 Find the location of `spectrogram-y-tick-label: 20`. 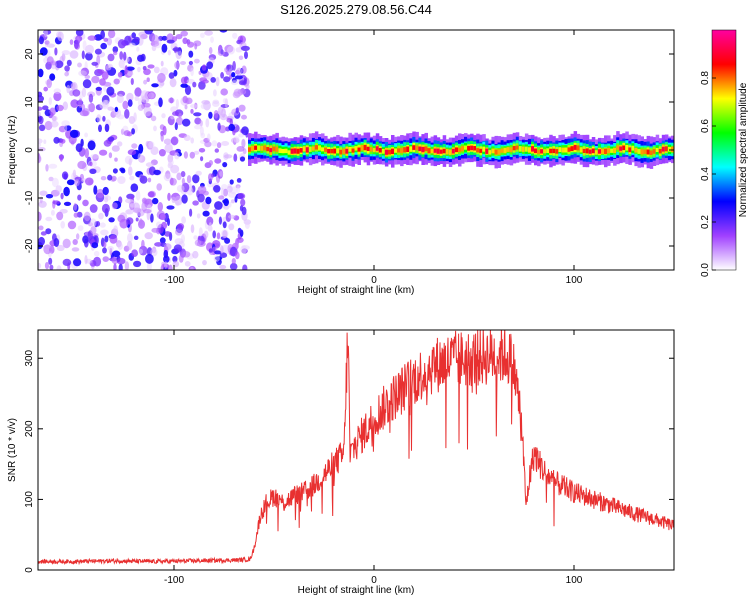

spectrogram-y-tick-label: 20 is located at coordinates (29, 54).